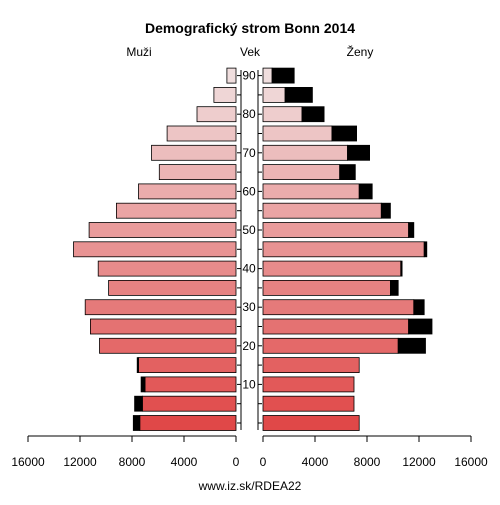 The image size is (500, 505). Describe the element at coordinates (249, 249) in the screenshot. I see `age-axis: 10 20 30 40 50 60 70 80 90` at that location.